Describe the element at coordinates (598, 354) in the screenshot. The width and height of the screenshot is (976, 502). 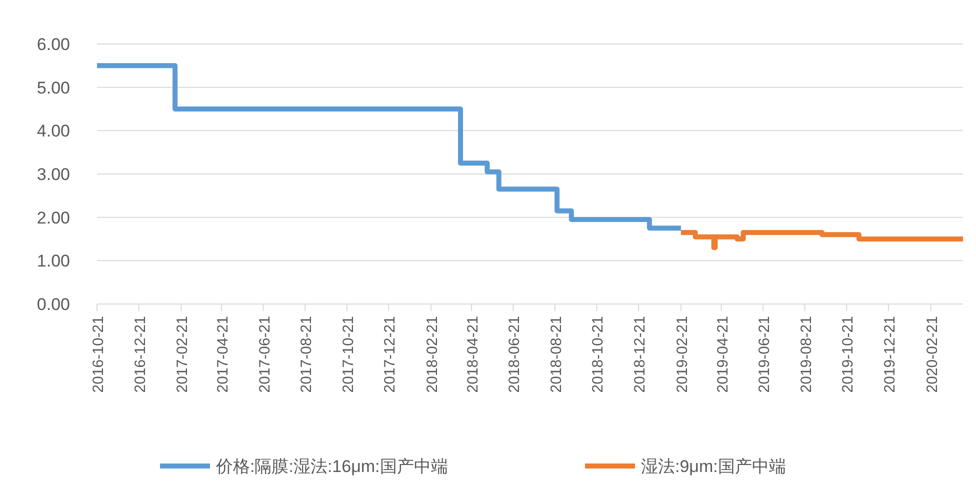
I see `x-tick-label: 2018-10-21` at that location.